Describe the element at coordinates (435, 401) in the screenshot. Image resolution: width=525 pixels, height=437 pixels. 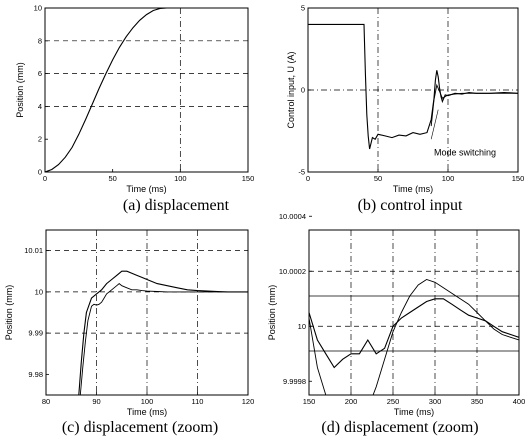
I see `x-tick-label: 300` at that location.